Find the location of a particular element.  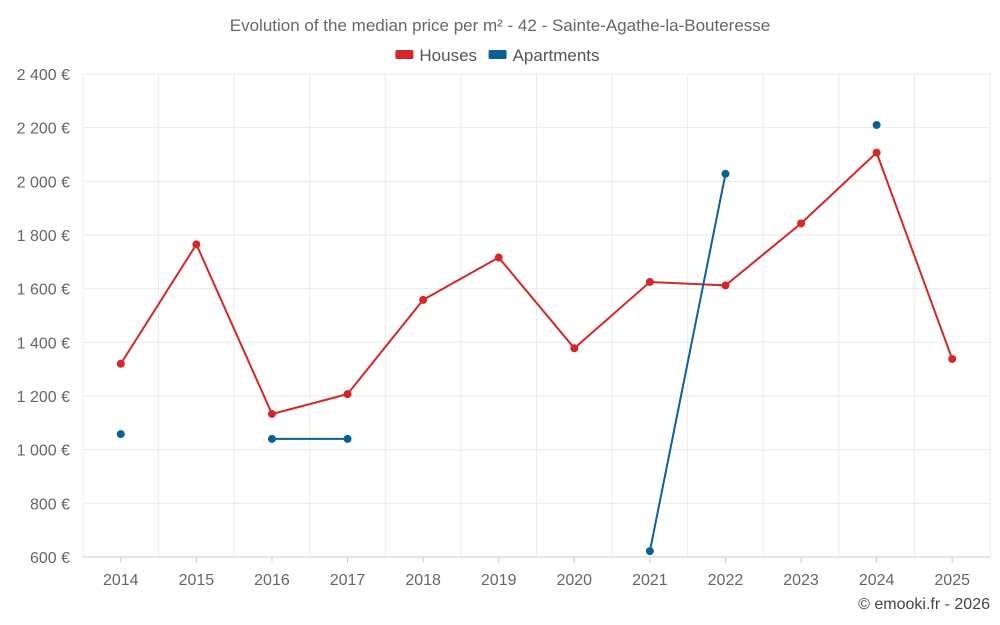

legend: Houses Apartments is located at coordinates (497, 55).